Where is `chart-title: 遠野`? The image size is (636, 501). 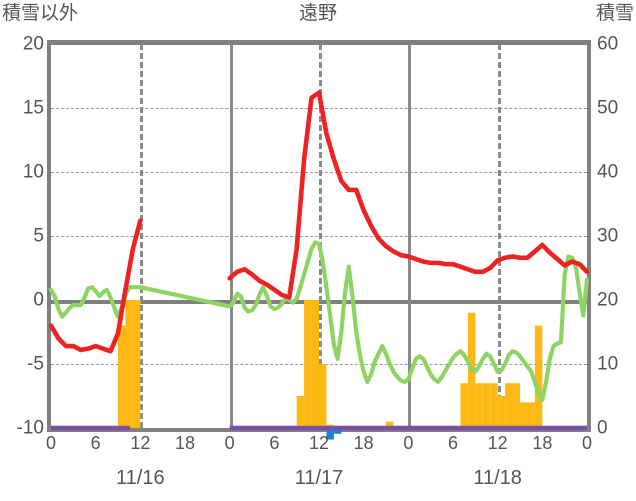 chart-title: 遠野 is located at coordinates (317, 13).